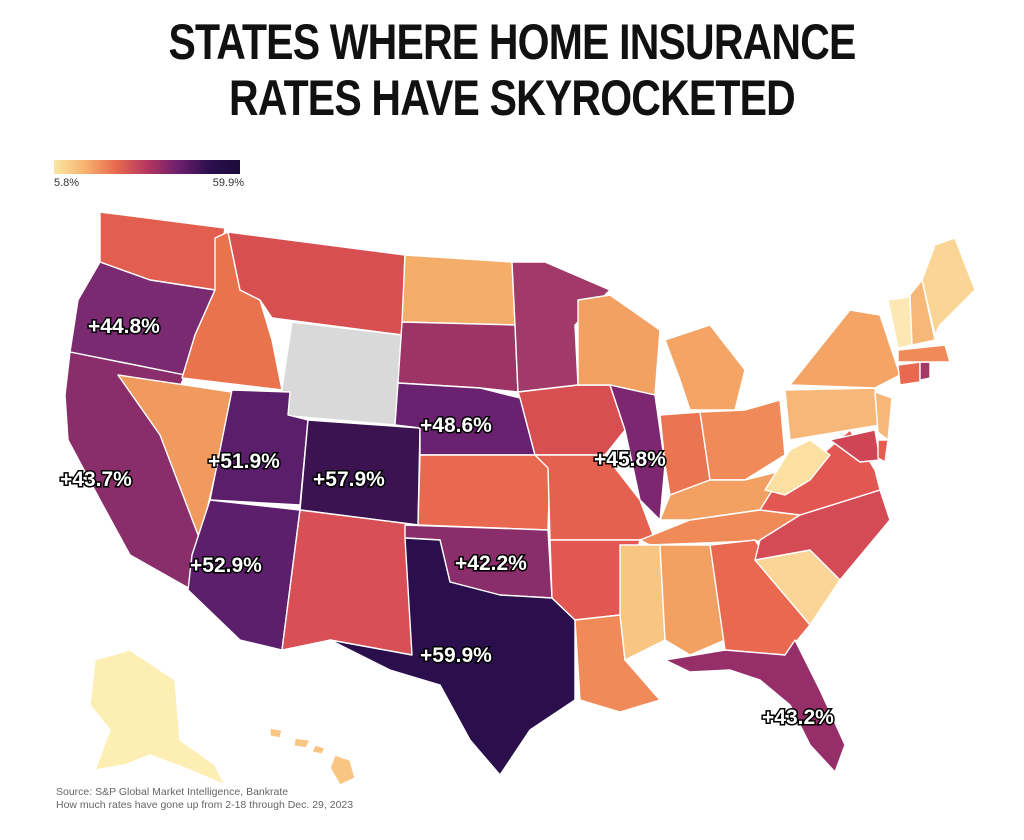 The image size is (1024, 840). What do you see at coordinates (124, 326) in the screenshot?
I see `label-oregon: +44.8%` at bounding box center [124, 326].